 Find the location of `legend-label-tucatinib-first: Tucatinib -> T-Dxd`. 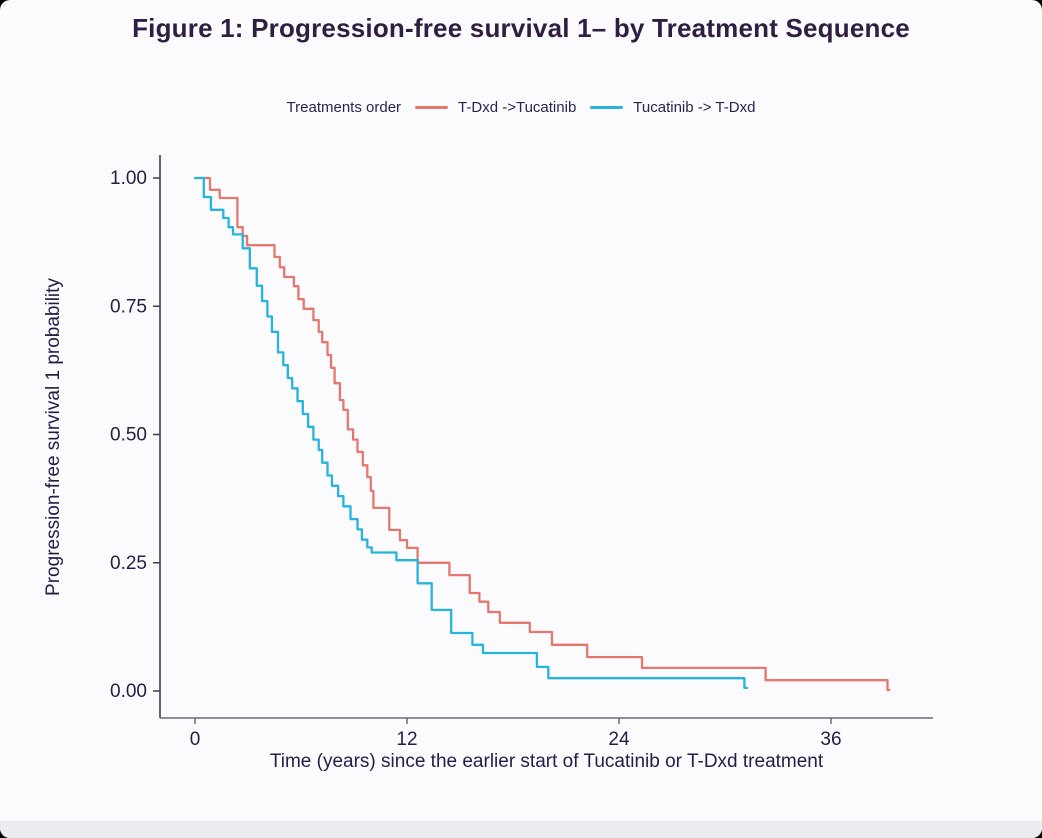

legend-label-tucatinib-first: Tucatinib -> T-Dxd is located at coordinates (694, 107).